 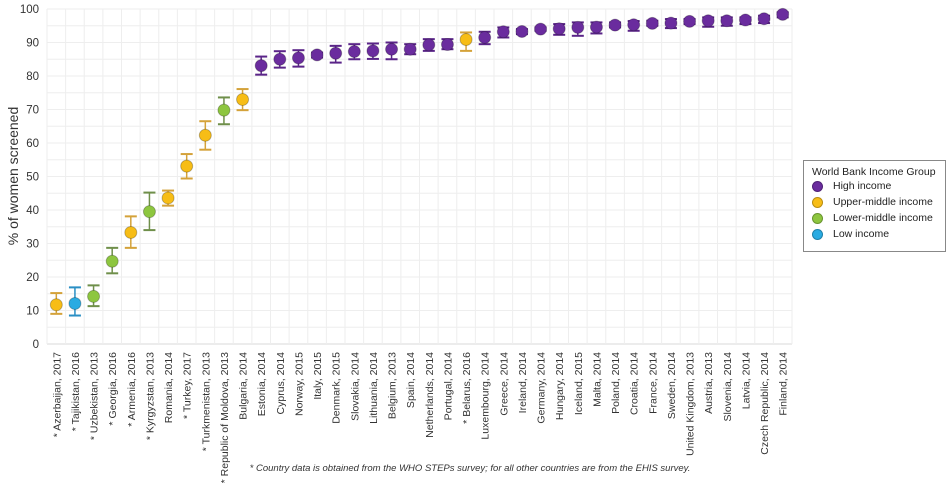 What do you see at coordinates (883, 218) in the screenshot?
I see `legend-label: Lower-middle income` at bounding box center [883, 218].